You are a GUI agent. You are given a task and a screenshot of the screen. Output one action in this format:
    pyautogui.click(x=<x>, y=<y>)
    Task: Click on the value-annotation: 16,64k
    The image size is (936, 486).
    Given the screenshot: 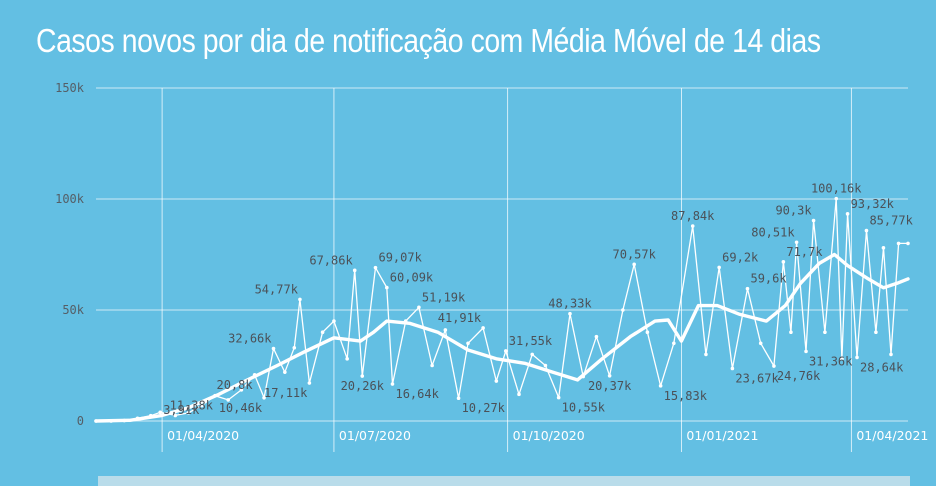 What is the action you would take?
    pyautogui.click(x=417, y=394)
    